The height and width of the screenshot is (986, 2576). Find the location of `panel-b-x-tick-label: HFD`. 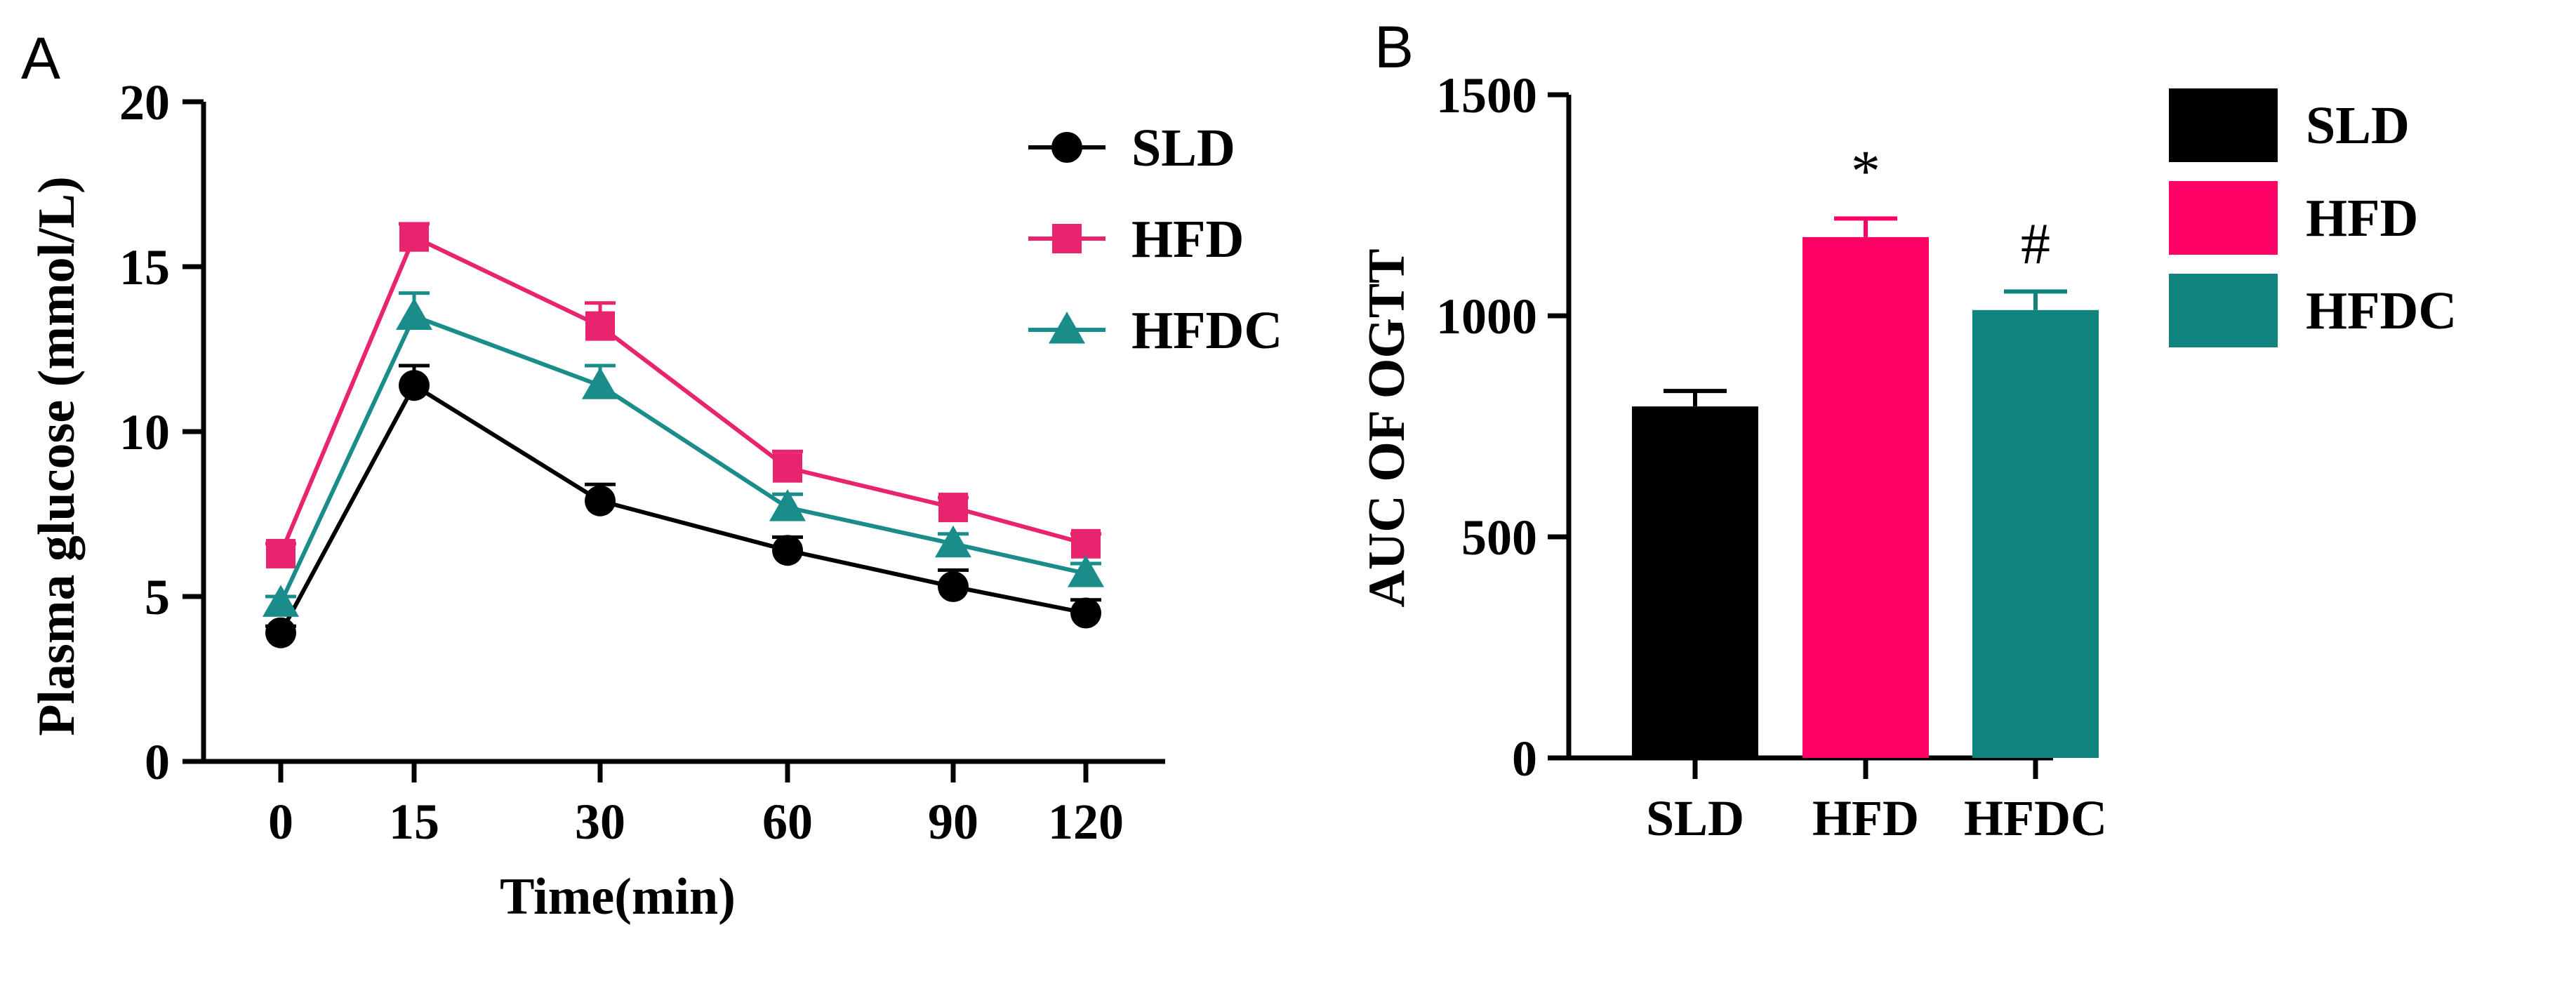

panel-b-x-tick-label: HFD is located at coordinates (1865, 818).